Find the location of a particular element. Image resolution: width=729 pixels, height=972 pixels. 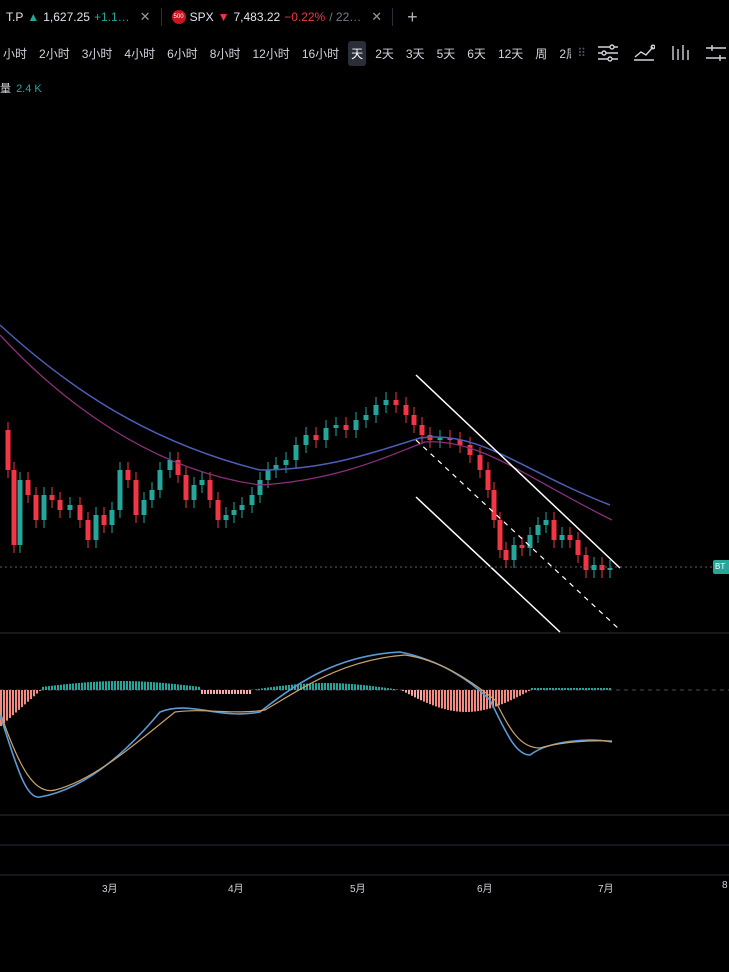

divider is located at coordinates (161, 17).